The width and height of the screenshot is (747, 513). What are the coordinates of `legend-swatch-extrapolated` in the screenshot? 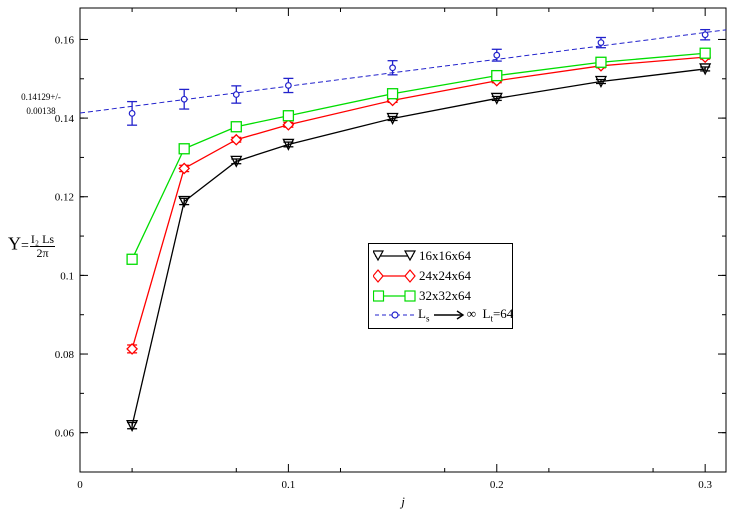 It's located at (395, 315).